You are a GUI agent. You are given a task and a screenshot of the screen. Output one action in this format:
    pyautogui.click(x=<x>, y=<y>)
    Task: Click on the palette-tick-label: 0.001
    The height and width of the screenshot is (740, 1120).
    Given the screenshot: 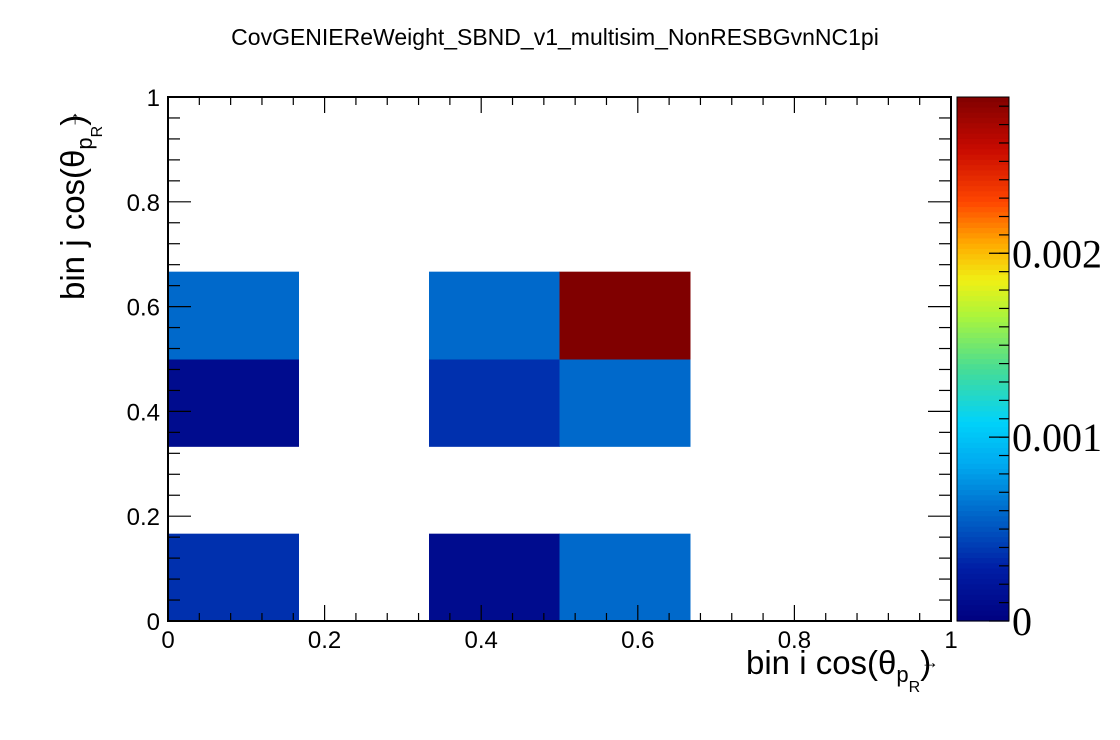 What is the action you would take?
    pyautogui.click(x=1057, y=437)
    